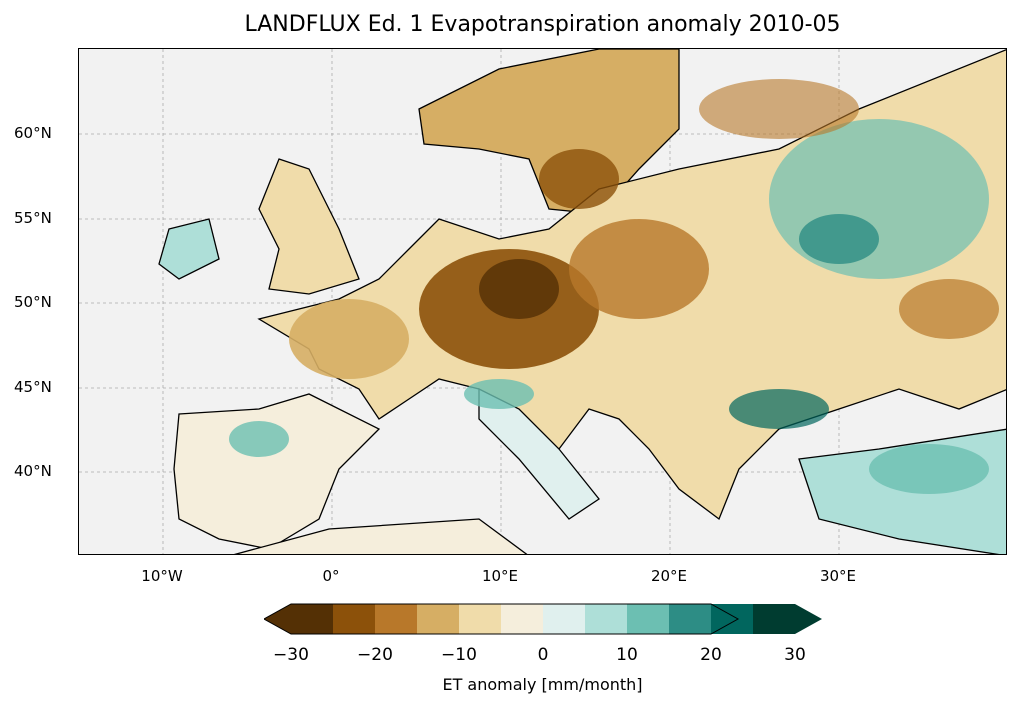 Image resolution: width=1022 pixels, height=710 pixels. I want to click on colorbar-label: ET anomaly [mm/month], so click(542, 684).